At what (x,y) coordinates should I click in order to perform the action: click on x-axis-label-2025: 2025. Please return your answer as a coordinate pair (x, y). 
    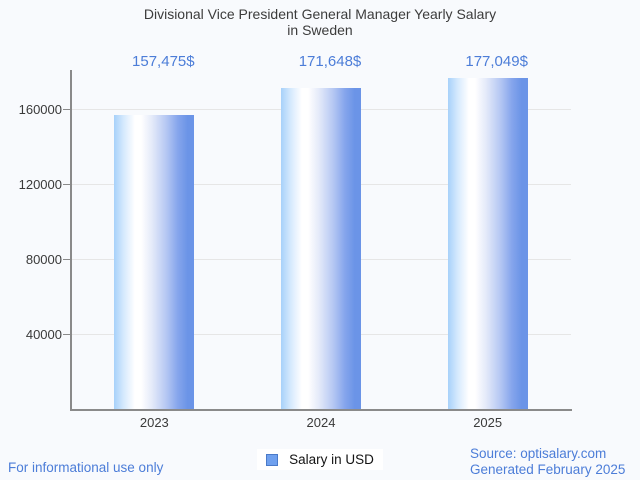
    Looking at the image, I should click on (488, 422).